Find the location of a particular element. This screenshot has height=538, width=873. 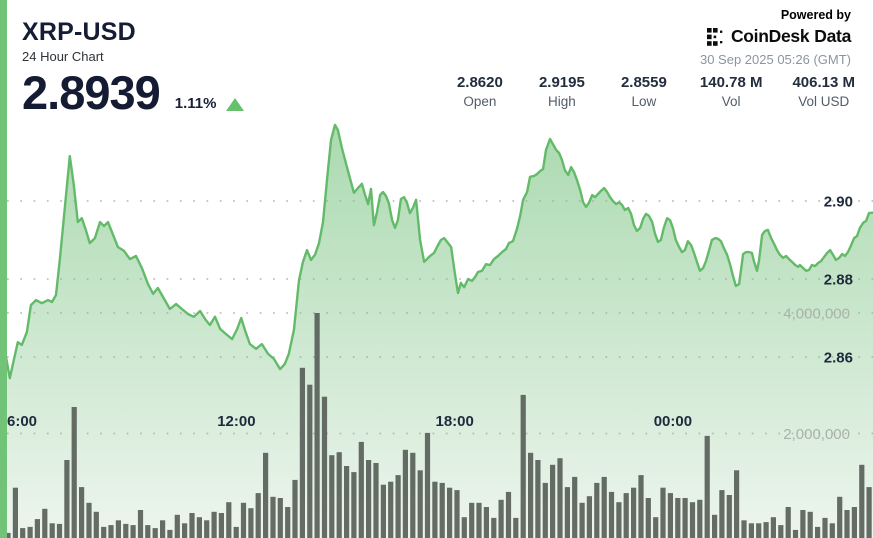

price-row: 2.8939 1.11% is located at coordinates (133, 92).